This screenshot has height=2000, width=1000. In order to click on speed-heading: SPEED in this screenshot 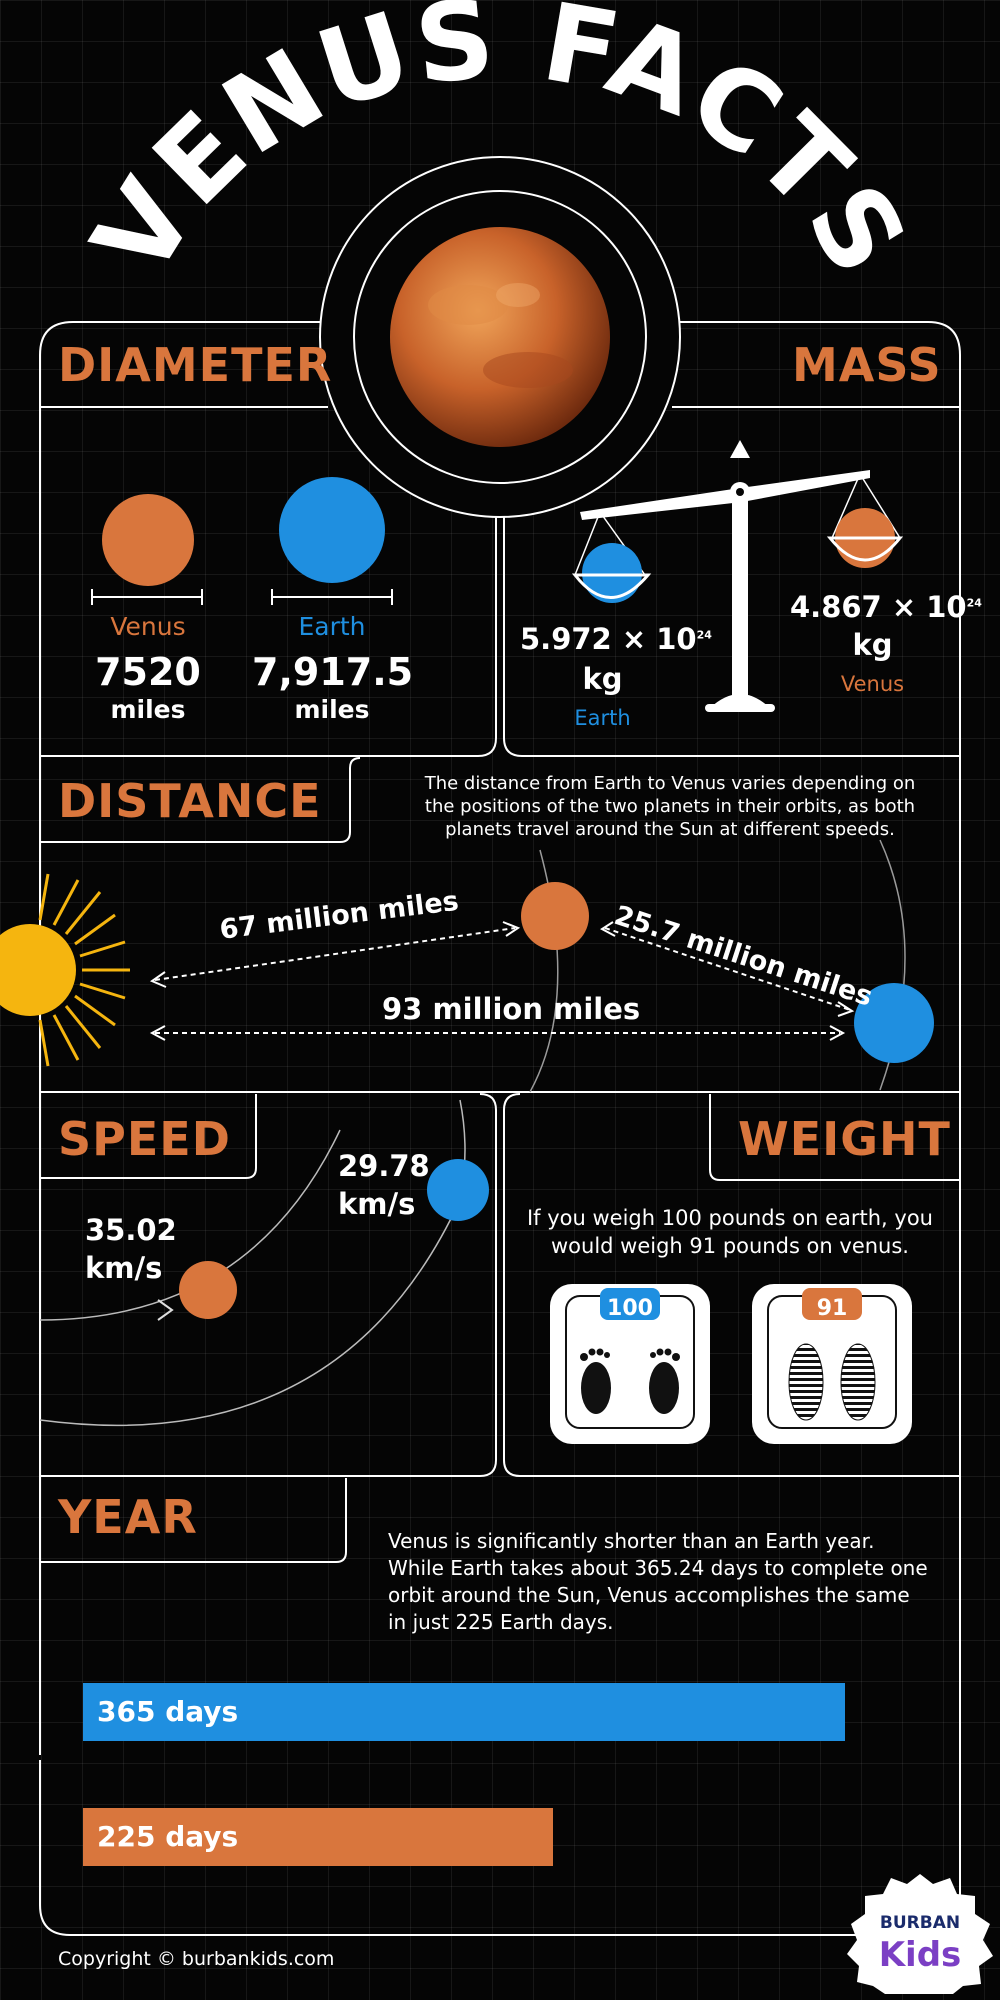, I will do `click(144, 1139)`.